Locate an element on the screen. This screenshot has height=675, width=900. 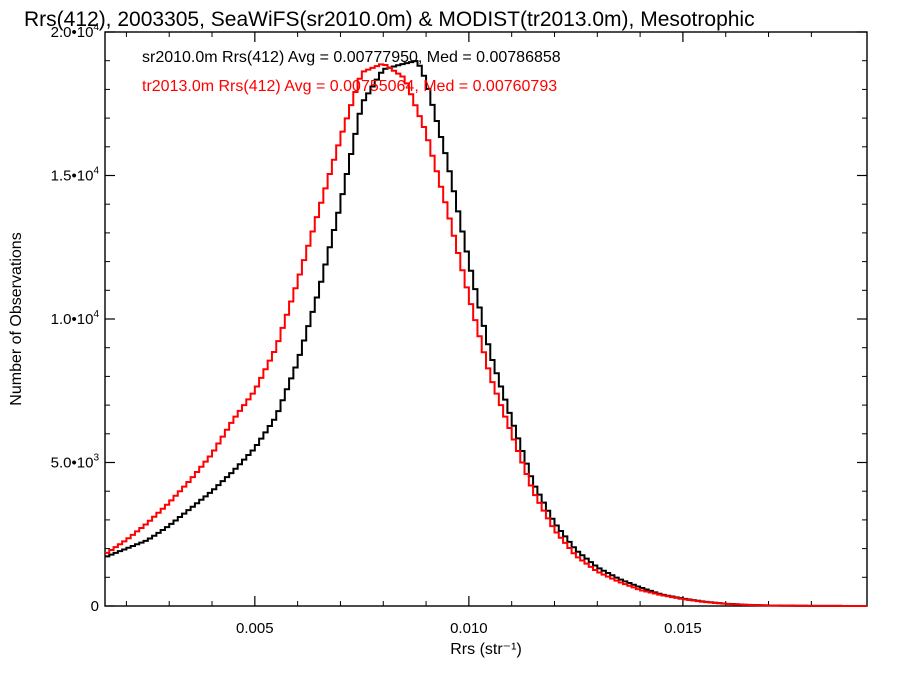
y-tick-label: 1.5•104 is located at coordinates (75, 175).